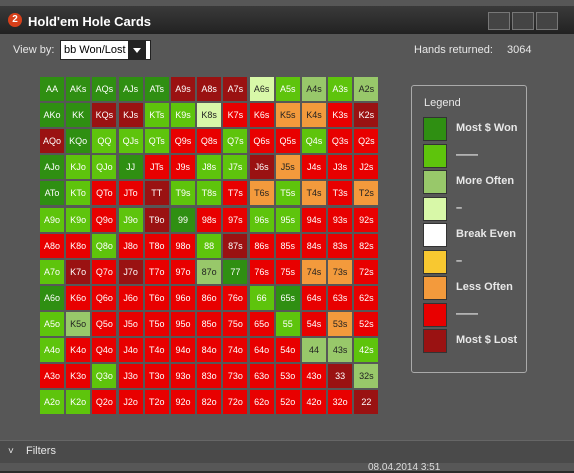  I want to click on hand-cell: T6s, so click(261, 193).